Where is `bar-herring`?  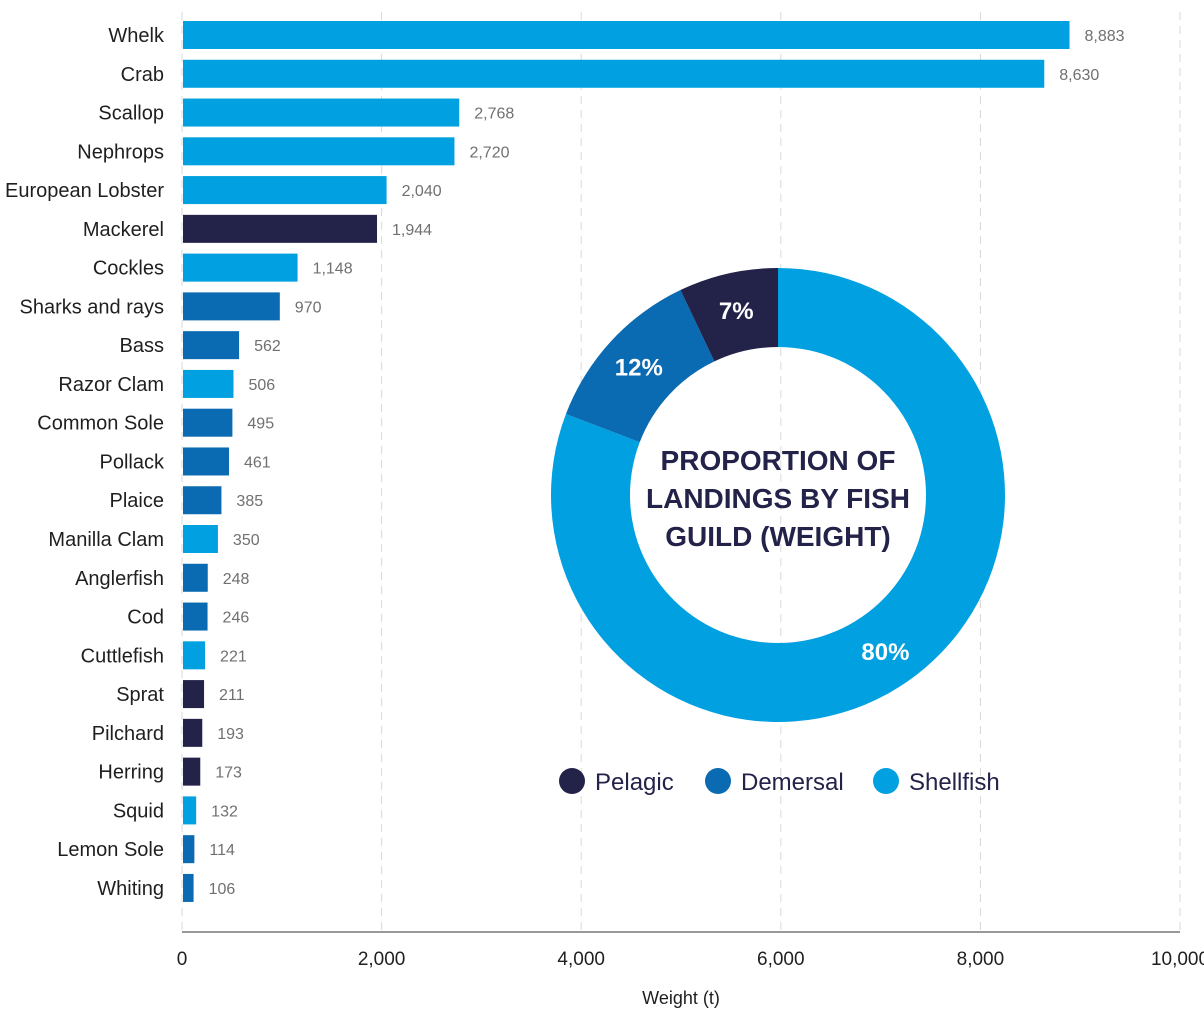
bar-herring is located at coordinates (192, 771).